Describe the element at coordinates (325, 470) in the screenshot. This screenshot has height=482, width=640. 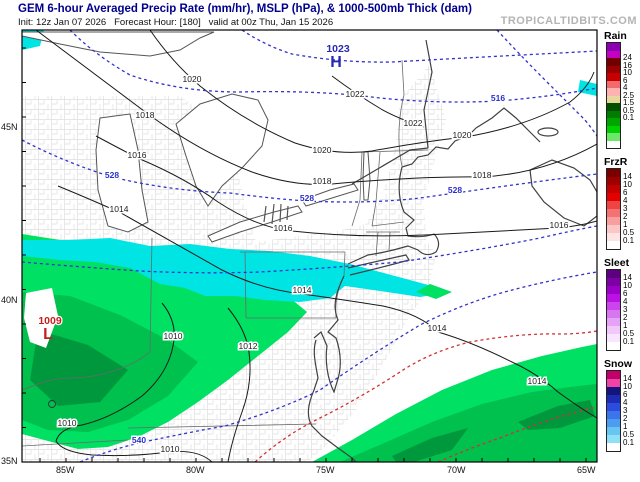
I see `lon-label: 75W` at that location.